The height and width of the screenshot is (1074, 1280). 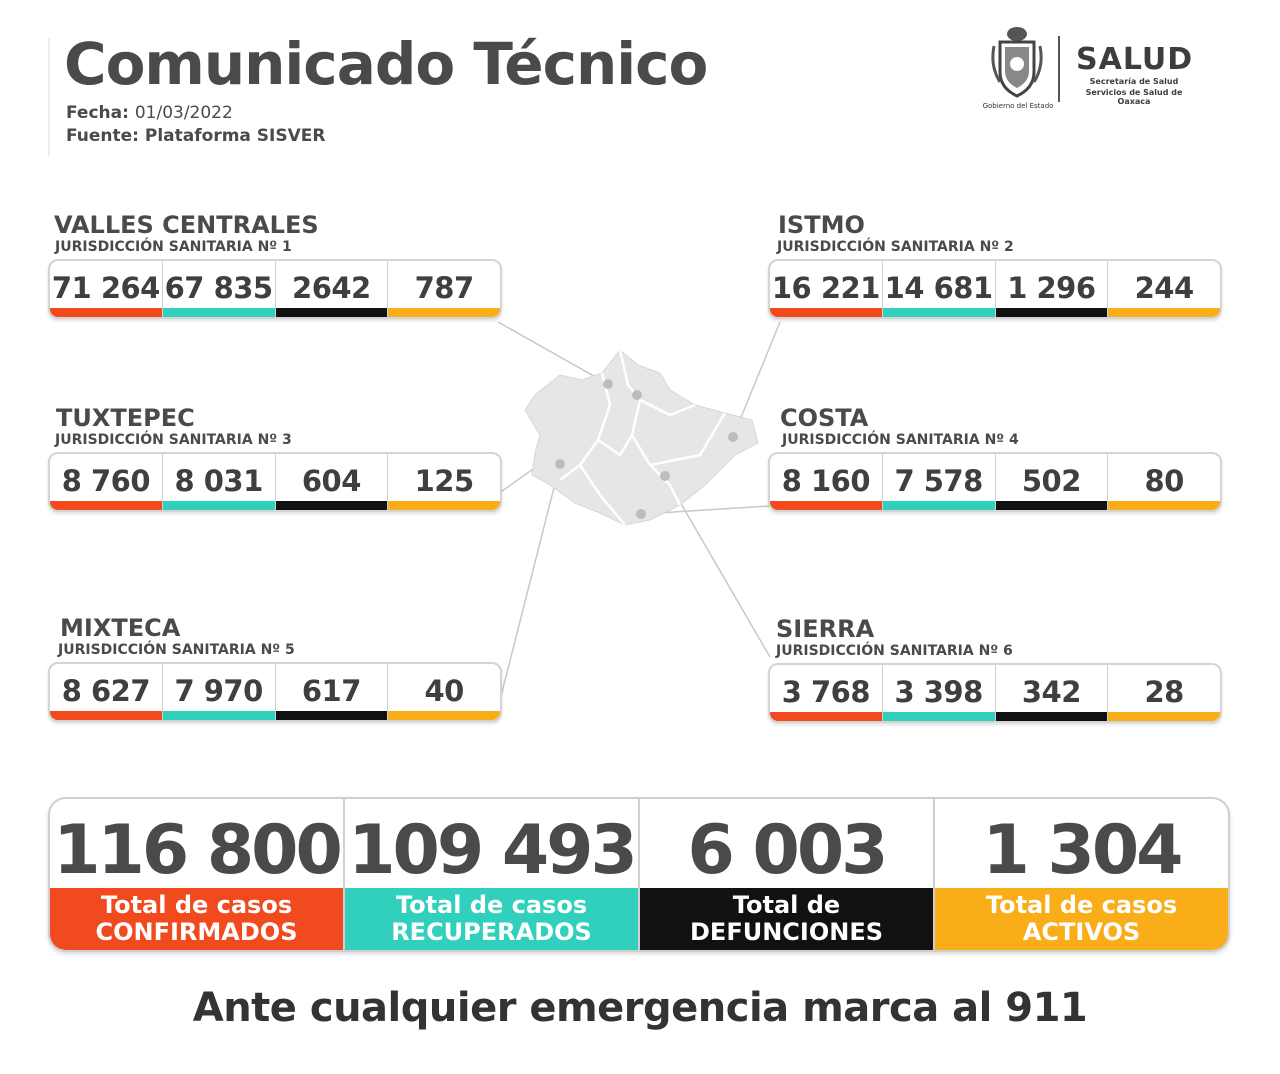 I want to click on page-title: Comunicado Técnico, so click(x=386, y=64).